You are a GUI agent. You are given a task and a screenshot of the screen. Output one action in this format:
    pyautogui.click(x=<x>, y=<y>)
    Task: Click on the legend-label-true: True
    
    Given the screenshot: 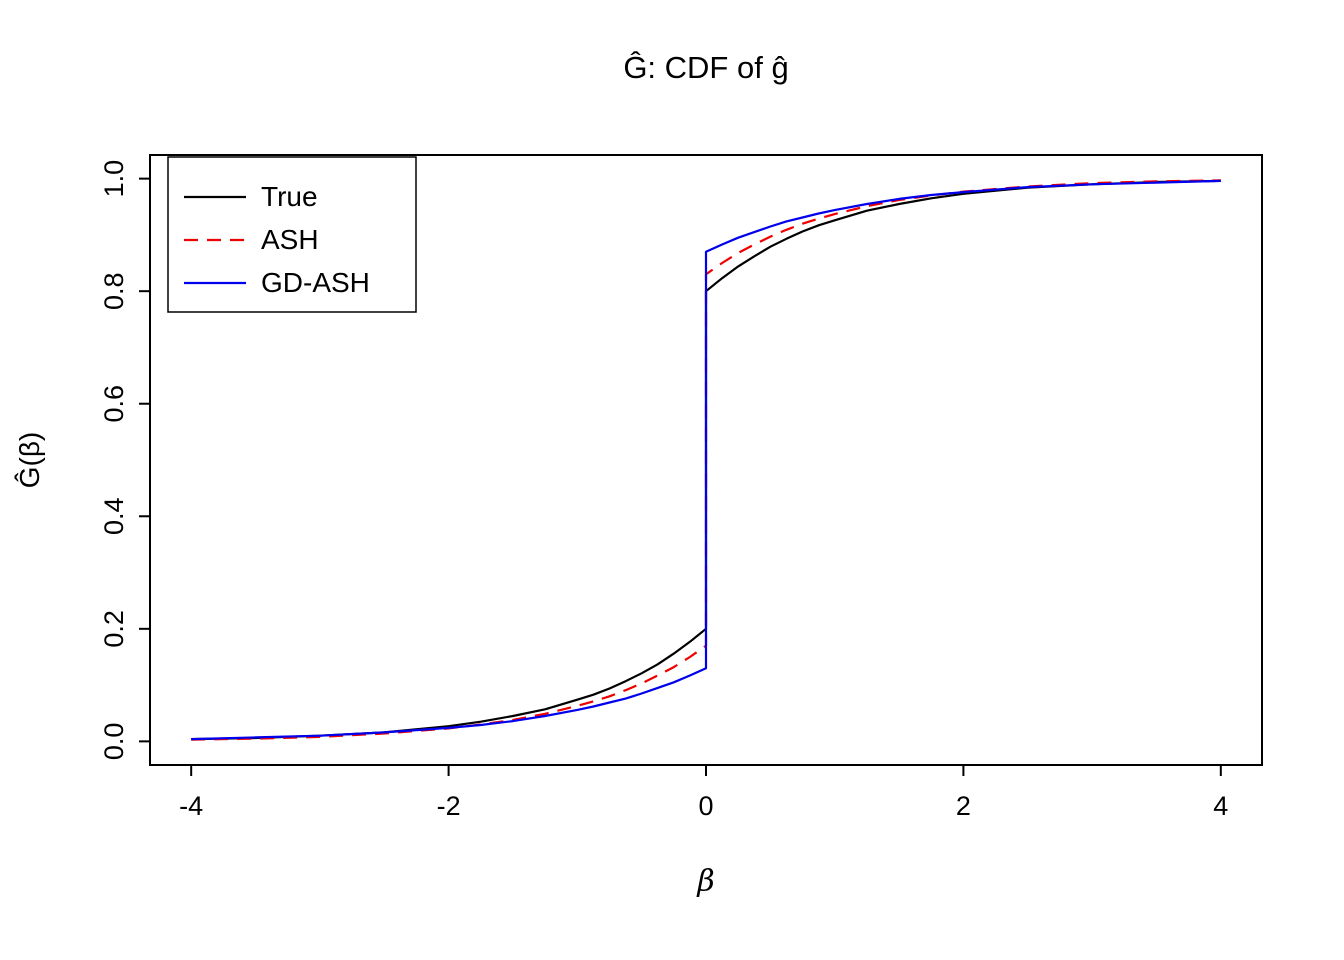 What is the action you would take?
    pyautogui.click(x=289, y=196)
    